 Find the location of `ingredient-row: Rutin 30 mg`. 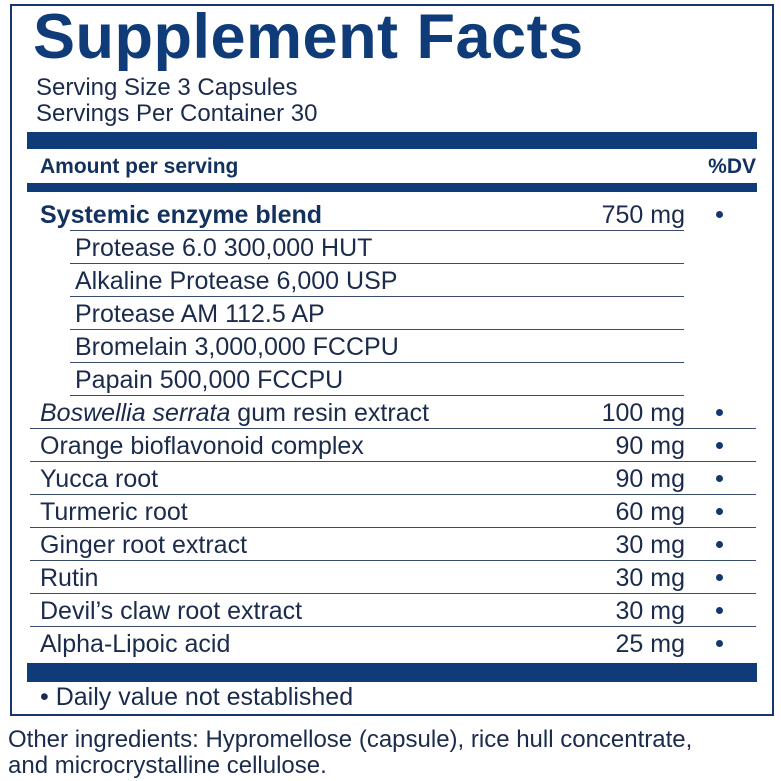

ingredient-row: Rutin 30 mg is located at coordinates (390, 577).